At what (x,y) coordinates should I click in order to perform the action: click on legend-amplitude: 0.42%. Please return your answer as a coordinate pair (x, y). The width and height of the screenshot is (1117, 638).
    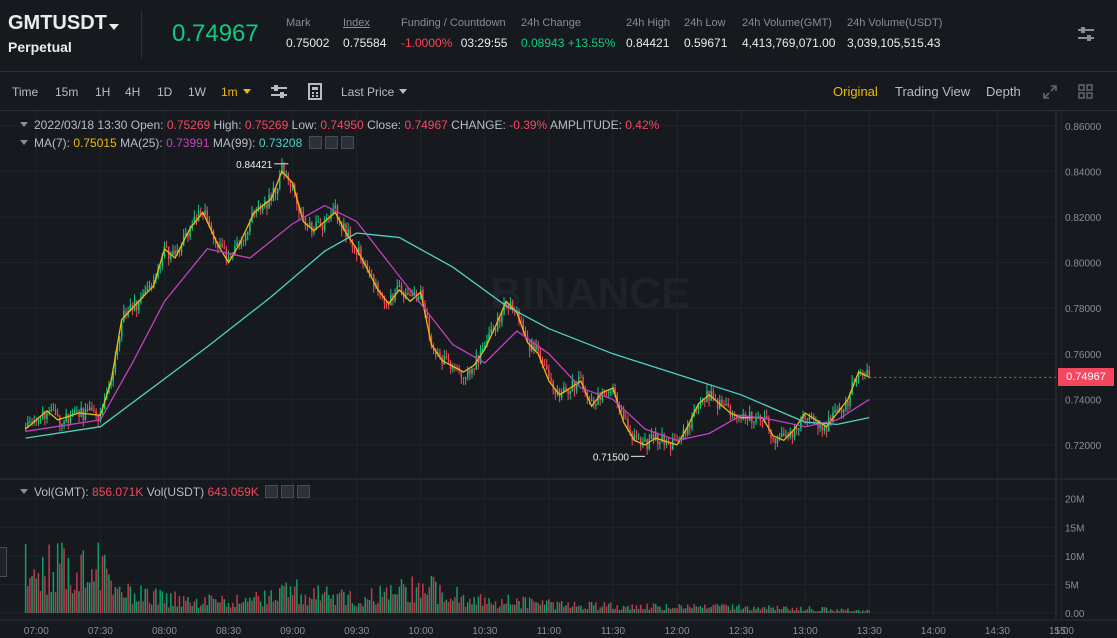
    Looking at the image, I should click on (642, 125).